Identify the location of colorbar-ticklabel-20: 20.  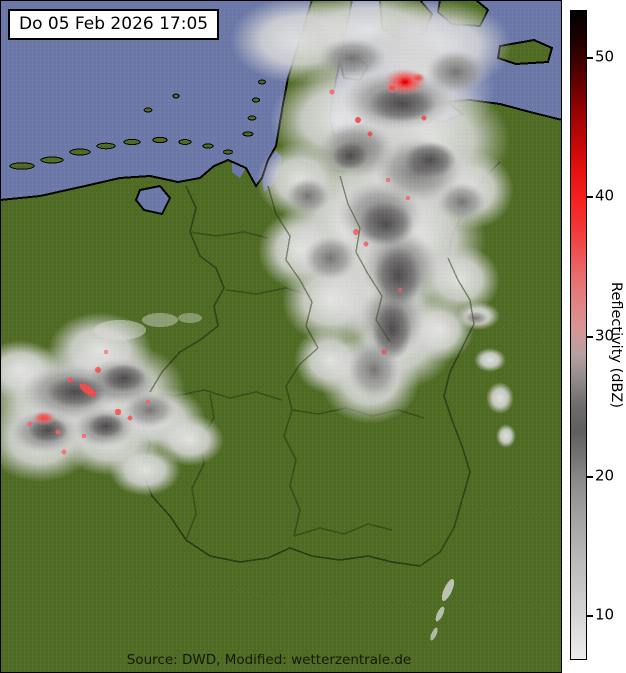
(605, 475).